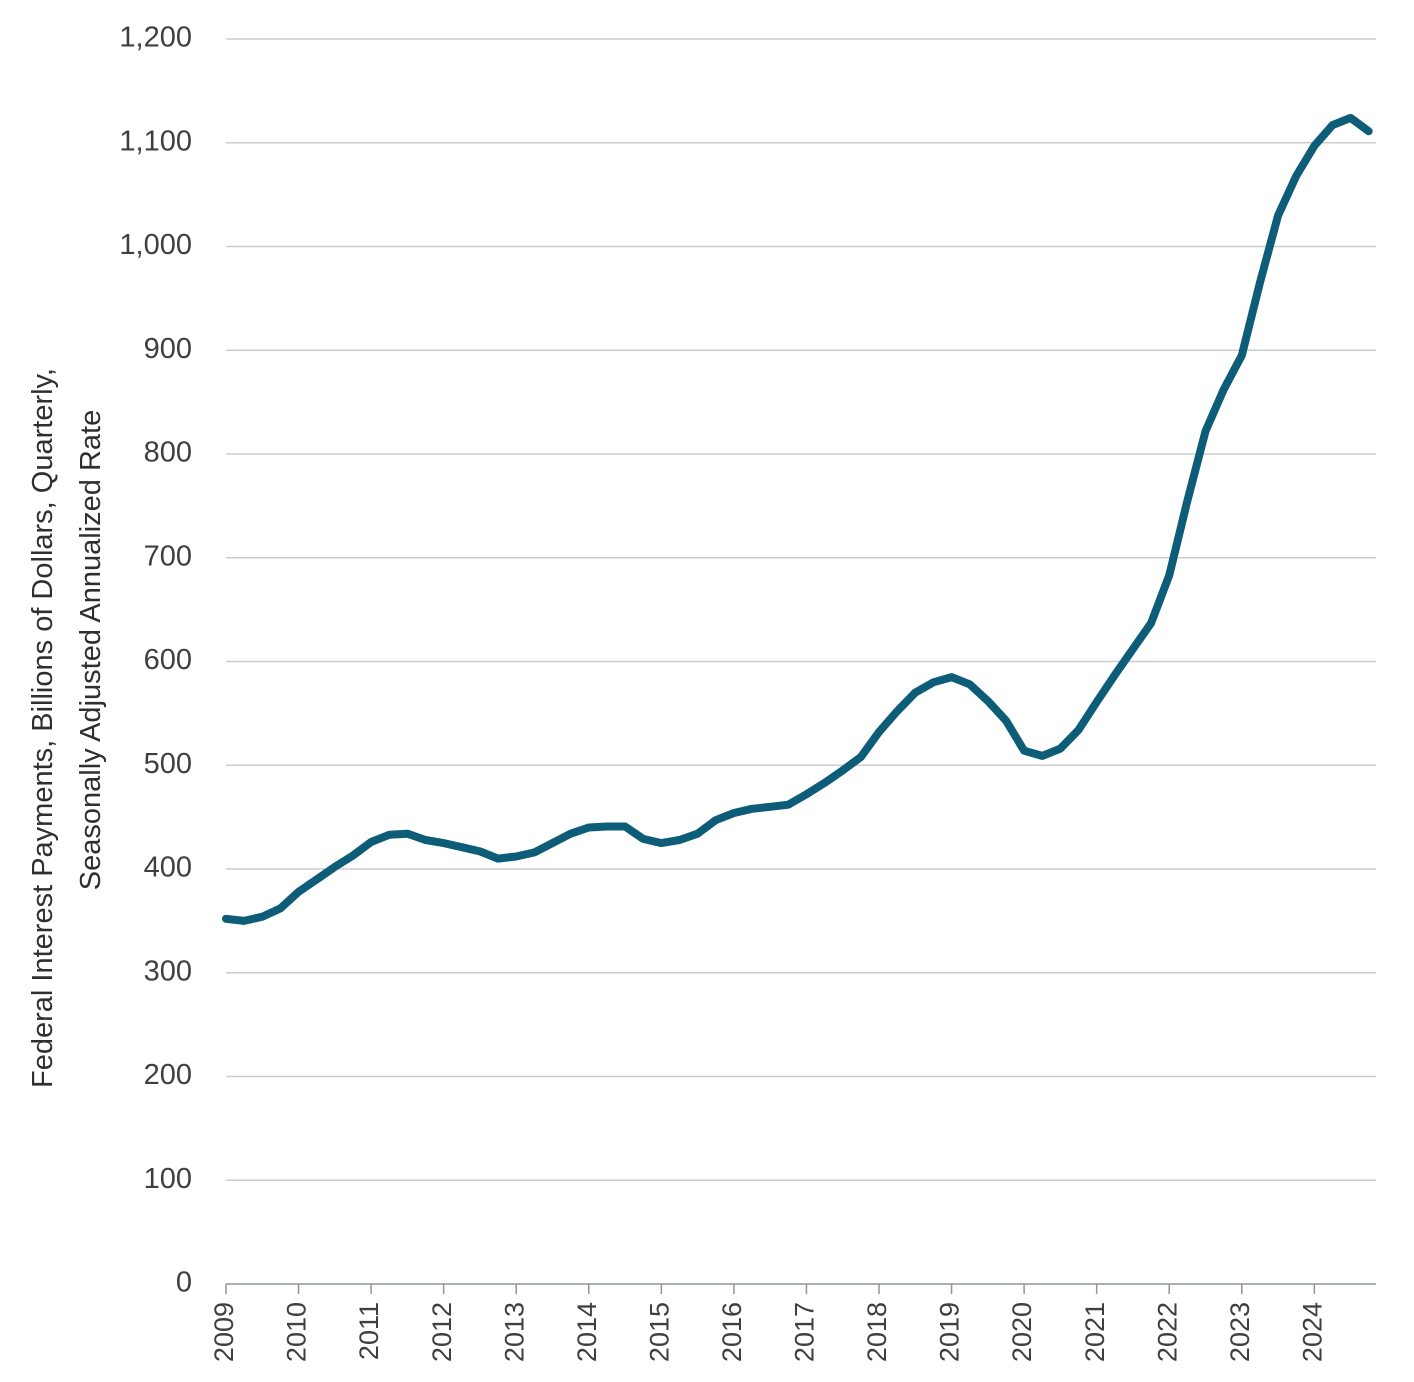 This screenshot has height=1382, width=1414. Describe the element at coordinates (168, 556) in the screenshot. I see `y-tick-label-700: 700` at that location.